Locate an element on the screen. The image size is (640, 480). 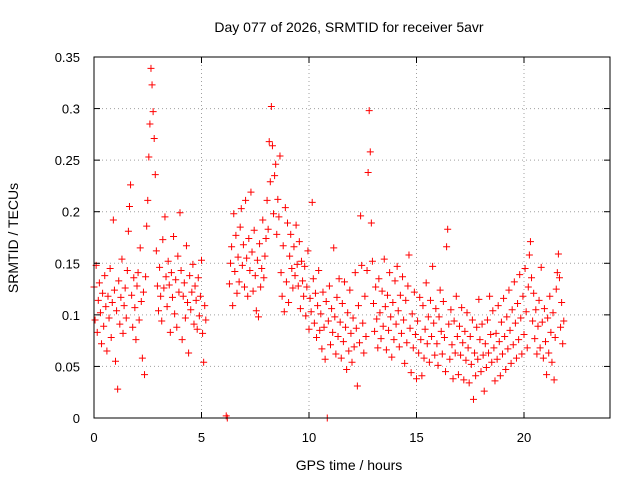
y-tick-label: 0.15 is located at coordinates (67, 263).